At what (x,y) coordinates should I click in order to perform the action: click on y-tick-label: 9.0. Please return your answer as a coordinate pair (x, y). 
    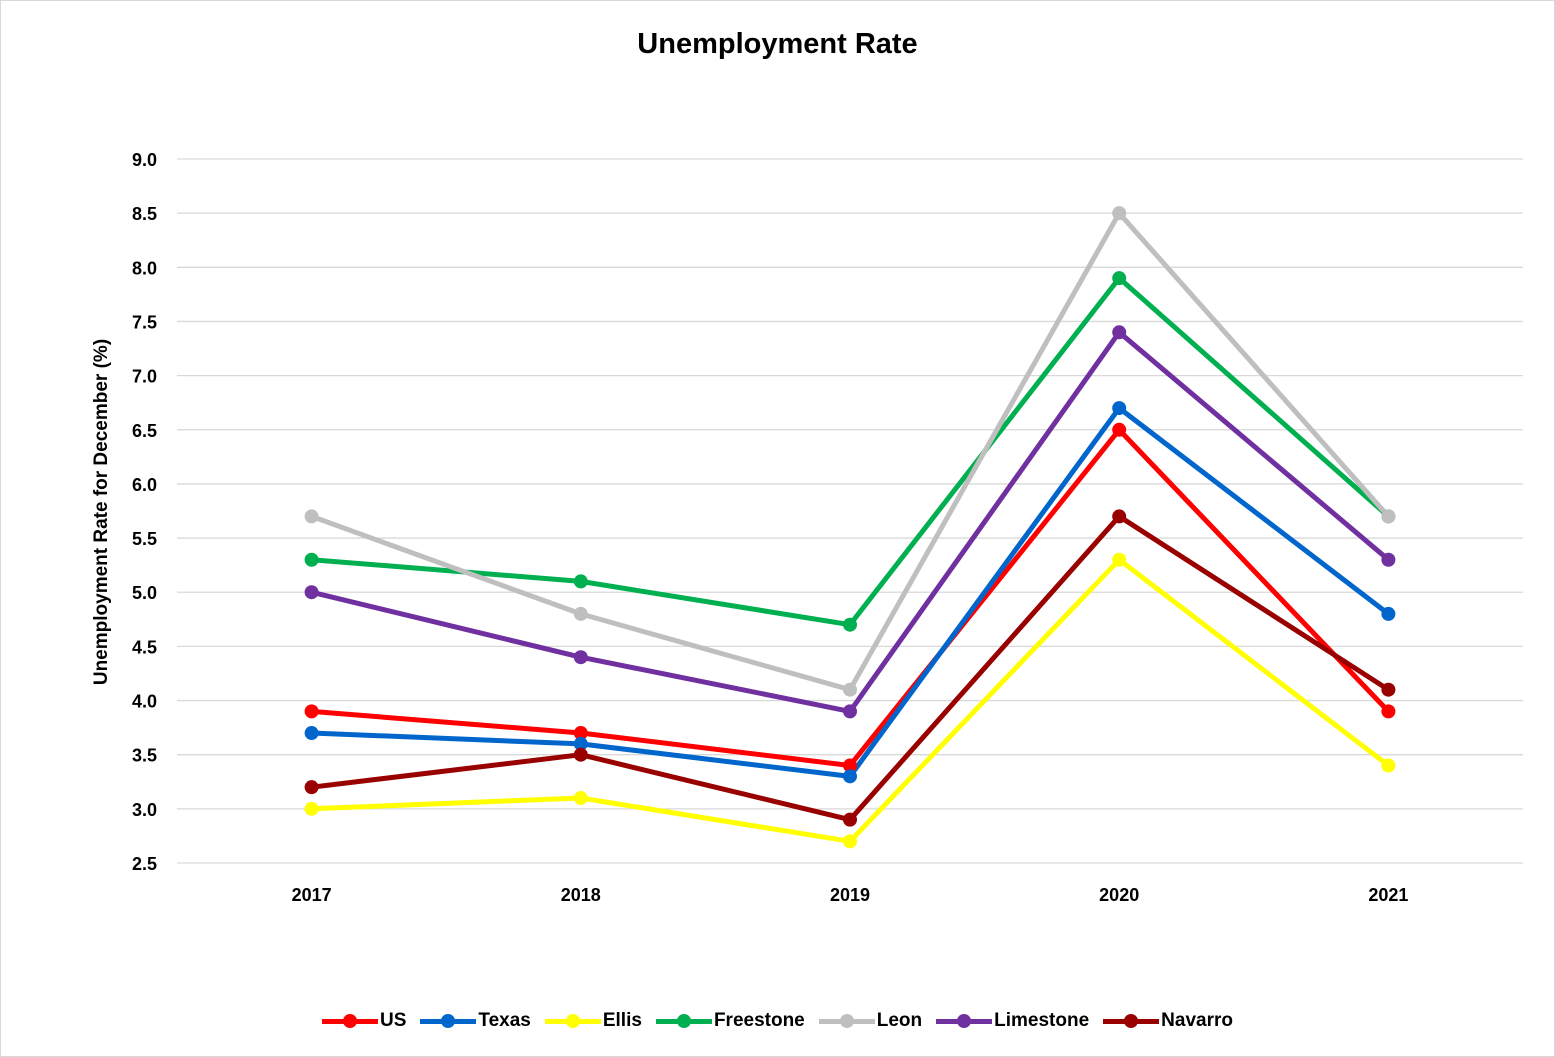
    Looking at the image, I should click on (144, 160).